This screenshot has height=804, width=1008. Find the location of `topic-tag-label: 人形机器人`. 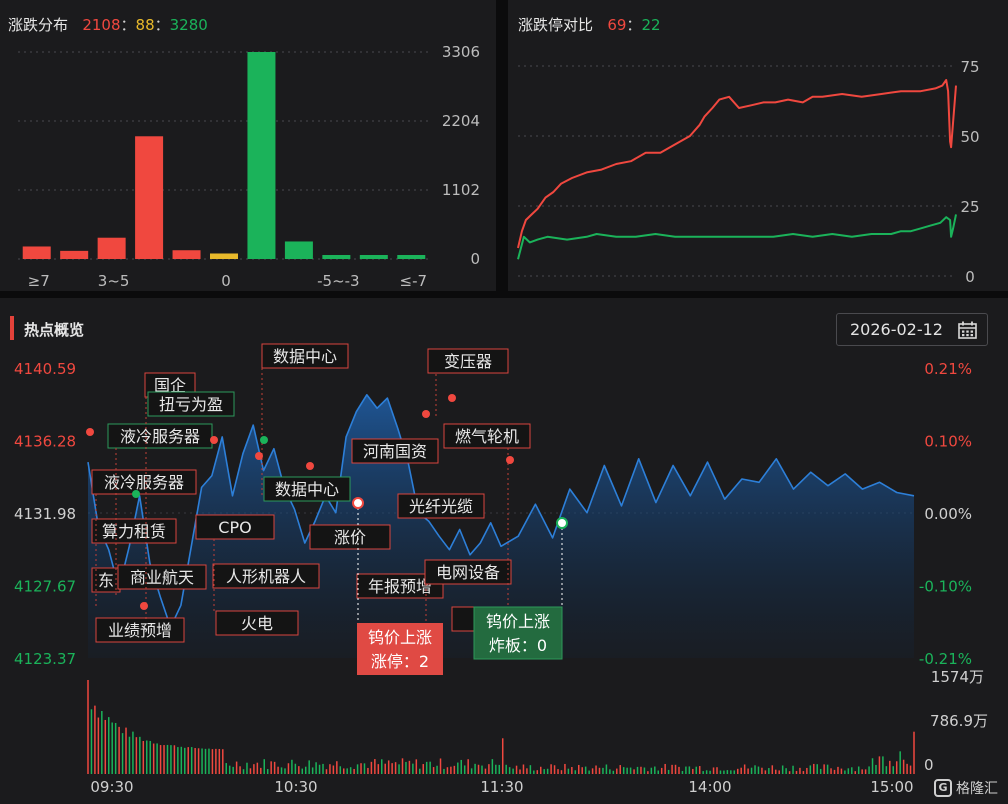

topic-tag-label: 人形机器人 is located at coordinates (266, 576).